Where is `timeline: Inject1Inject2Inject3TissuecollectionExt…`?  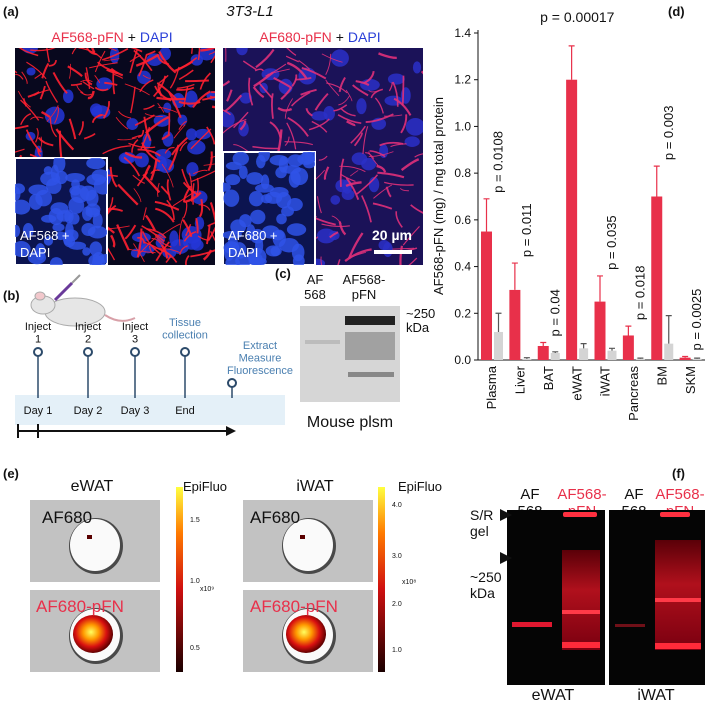 timeline: Inject1Inject2Inject3TissuecollectionExt… is located at coordinates (158, 367).